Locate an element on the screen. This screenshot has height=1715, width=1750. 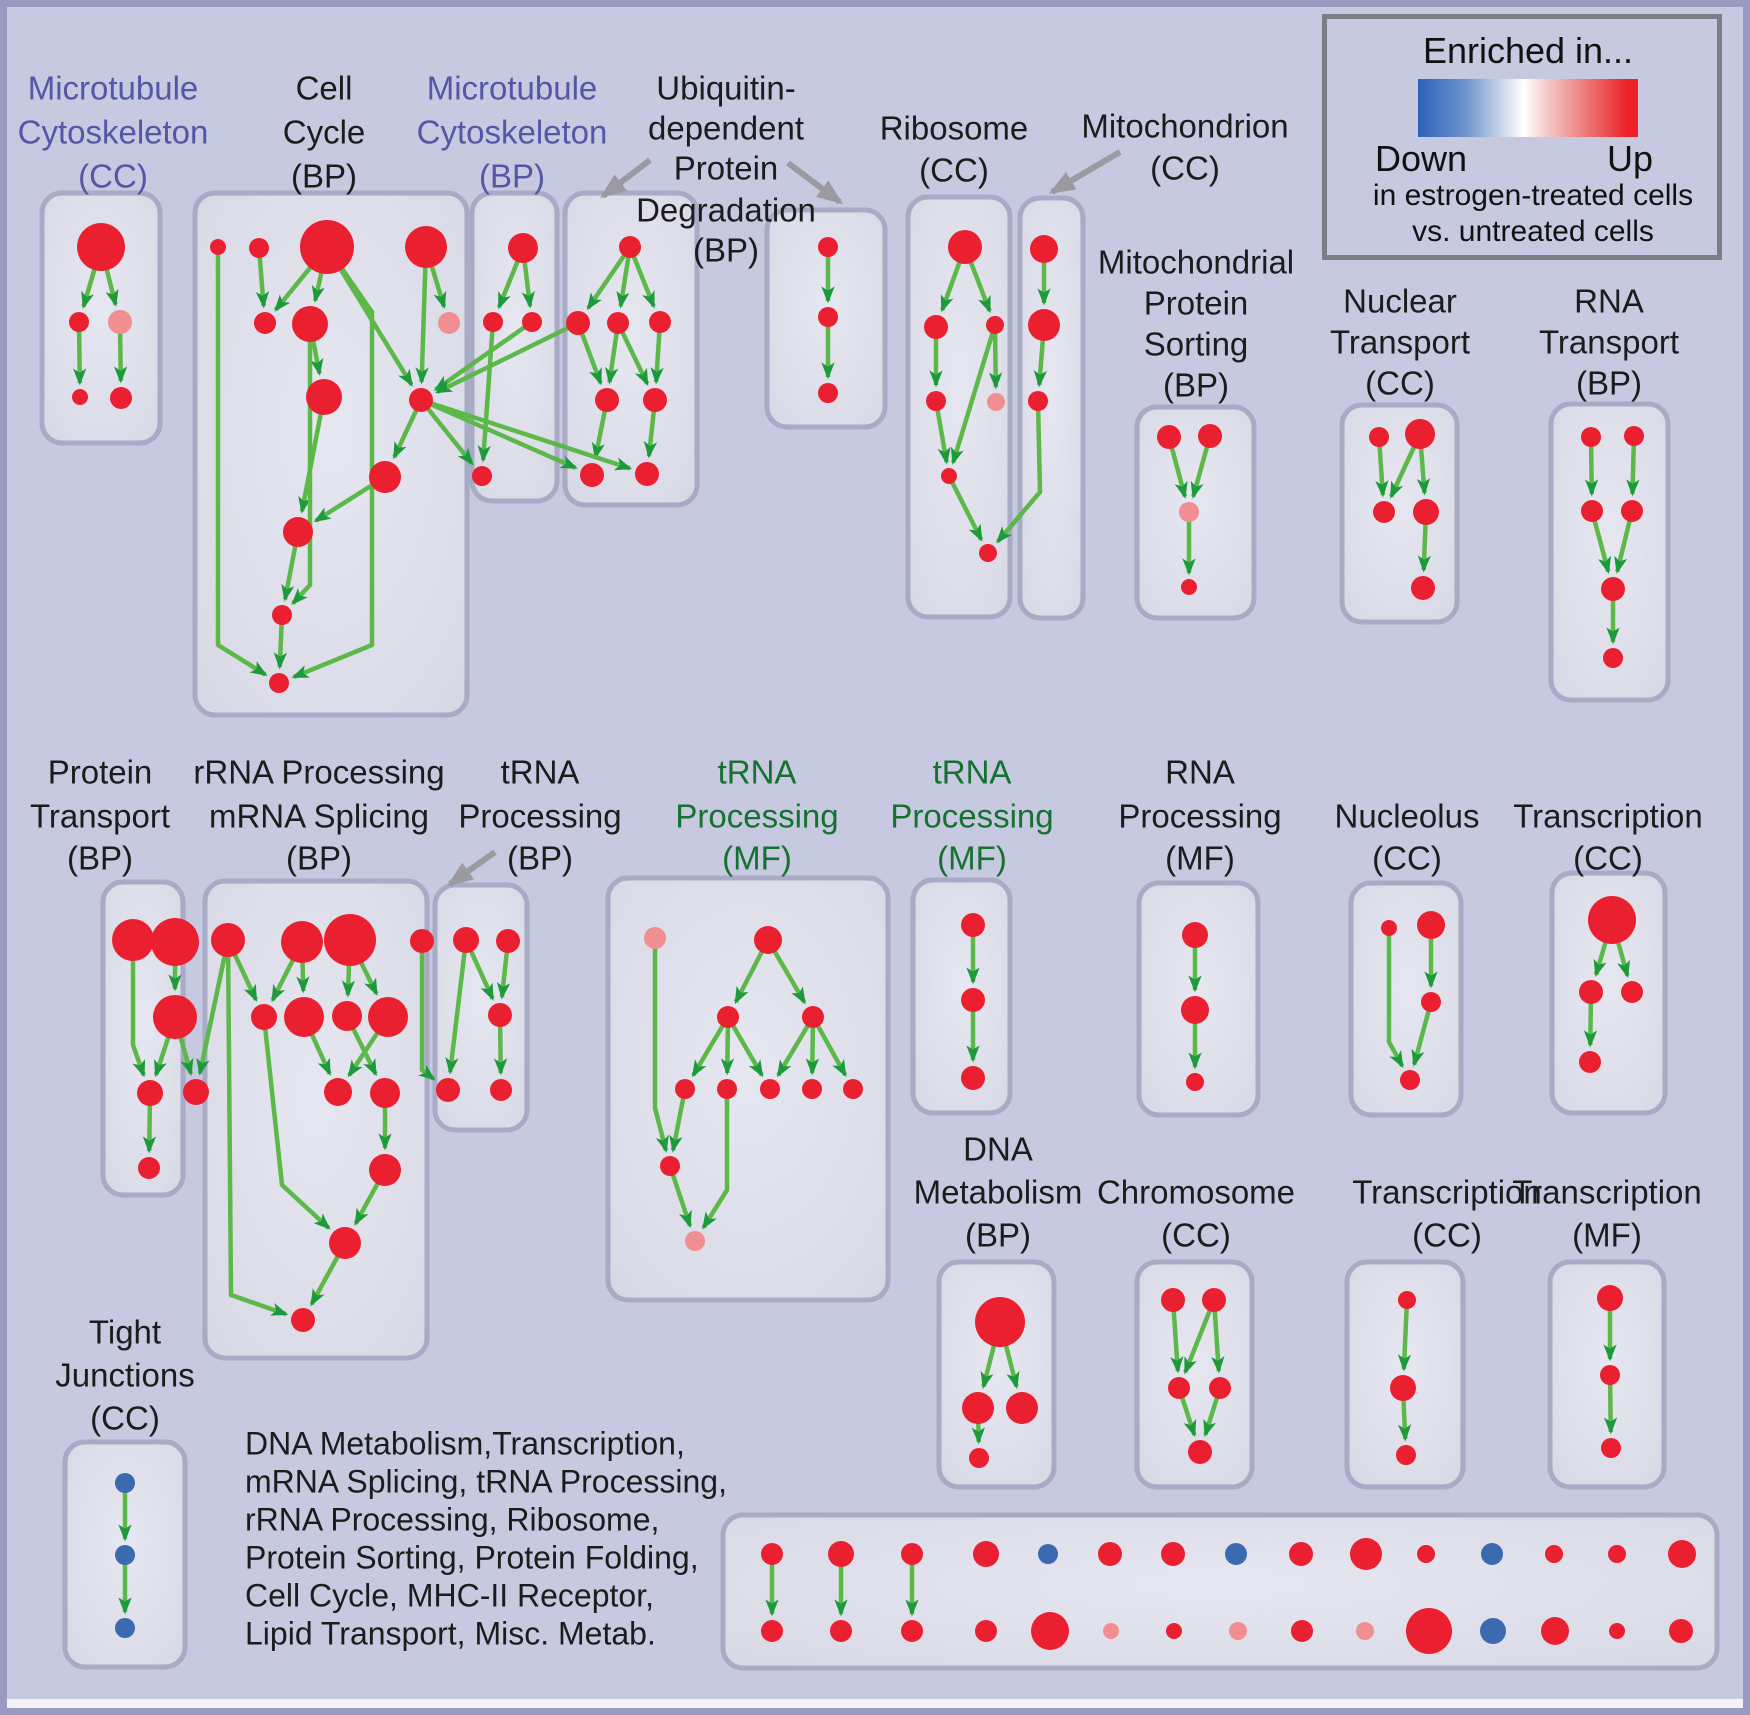
cluster-label-chromosome-line1: (CC) is located at coordinates (1196, 1235).